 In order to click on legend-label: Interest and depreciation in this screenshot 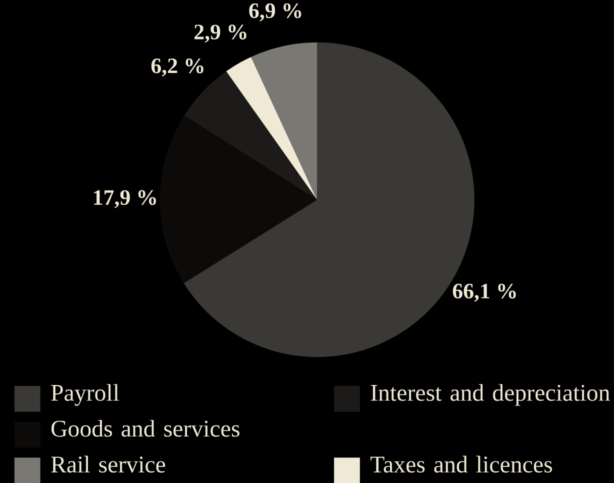, I will do `click(490, 395)`.